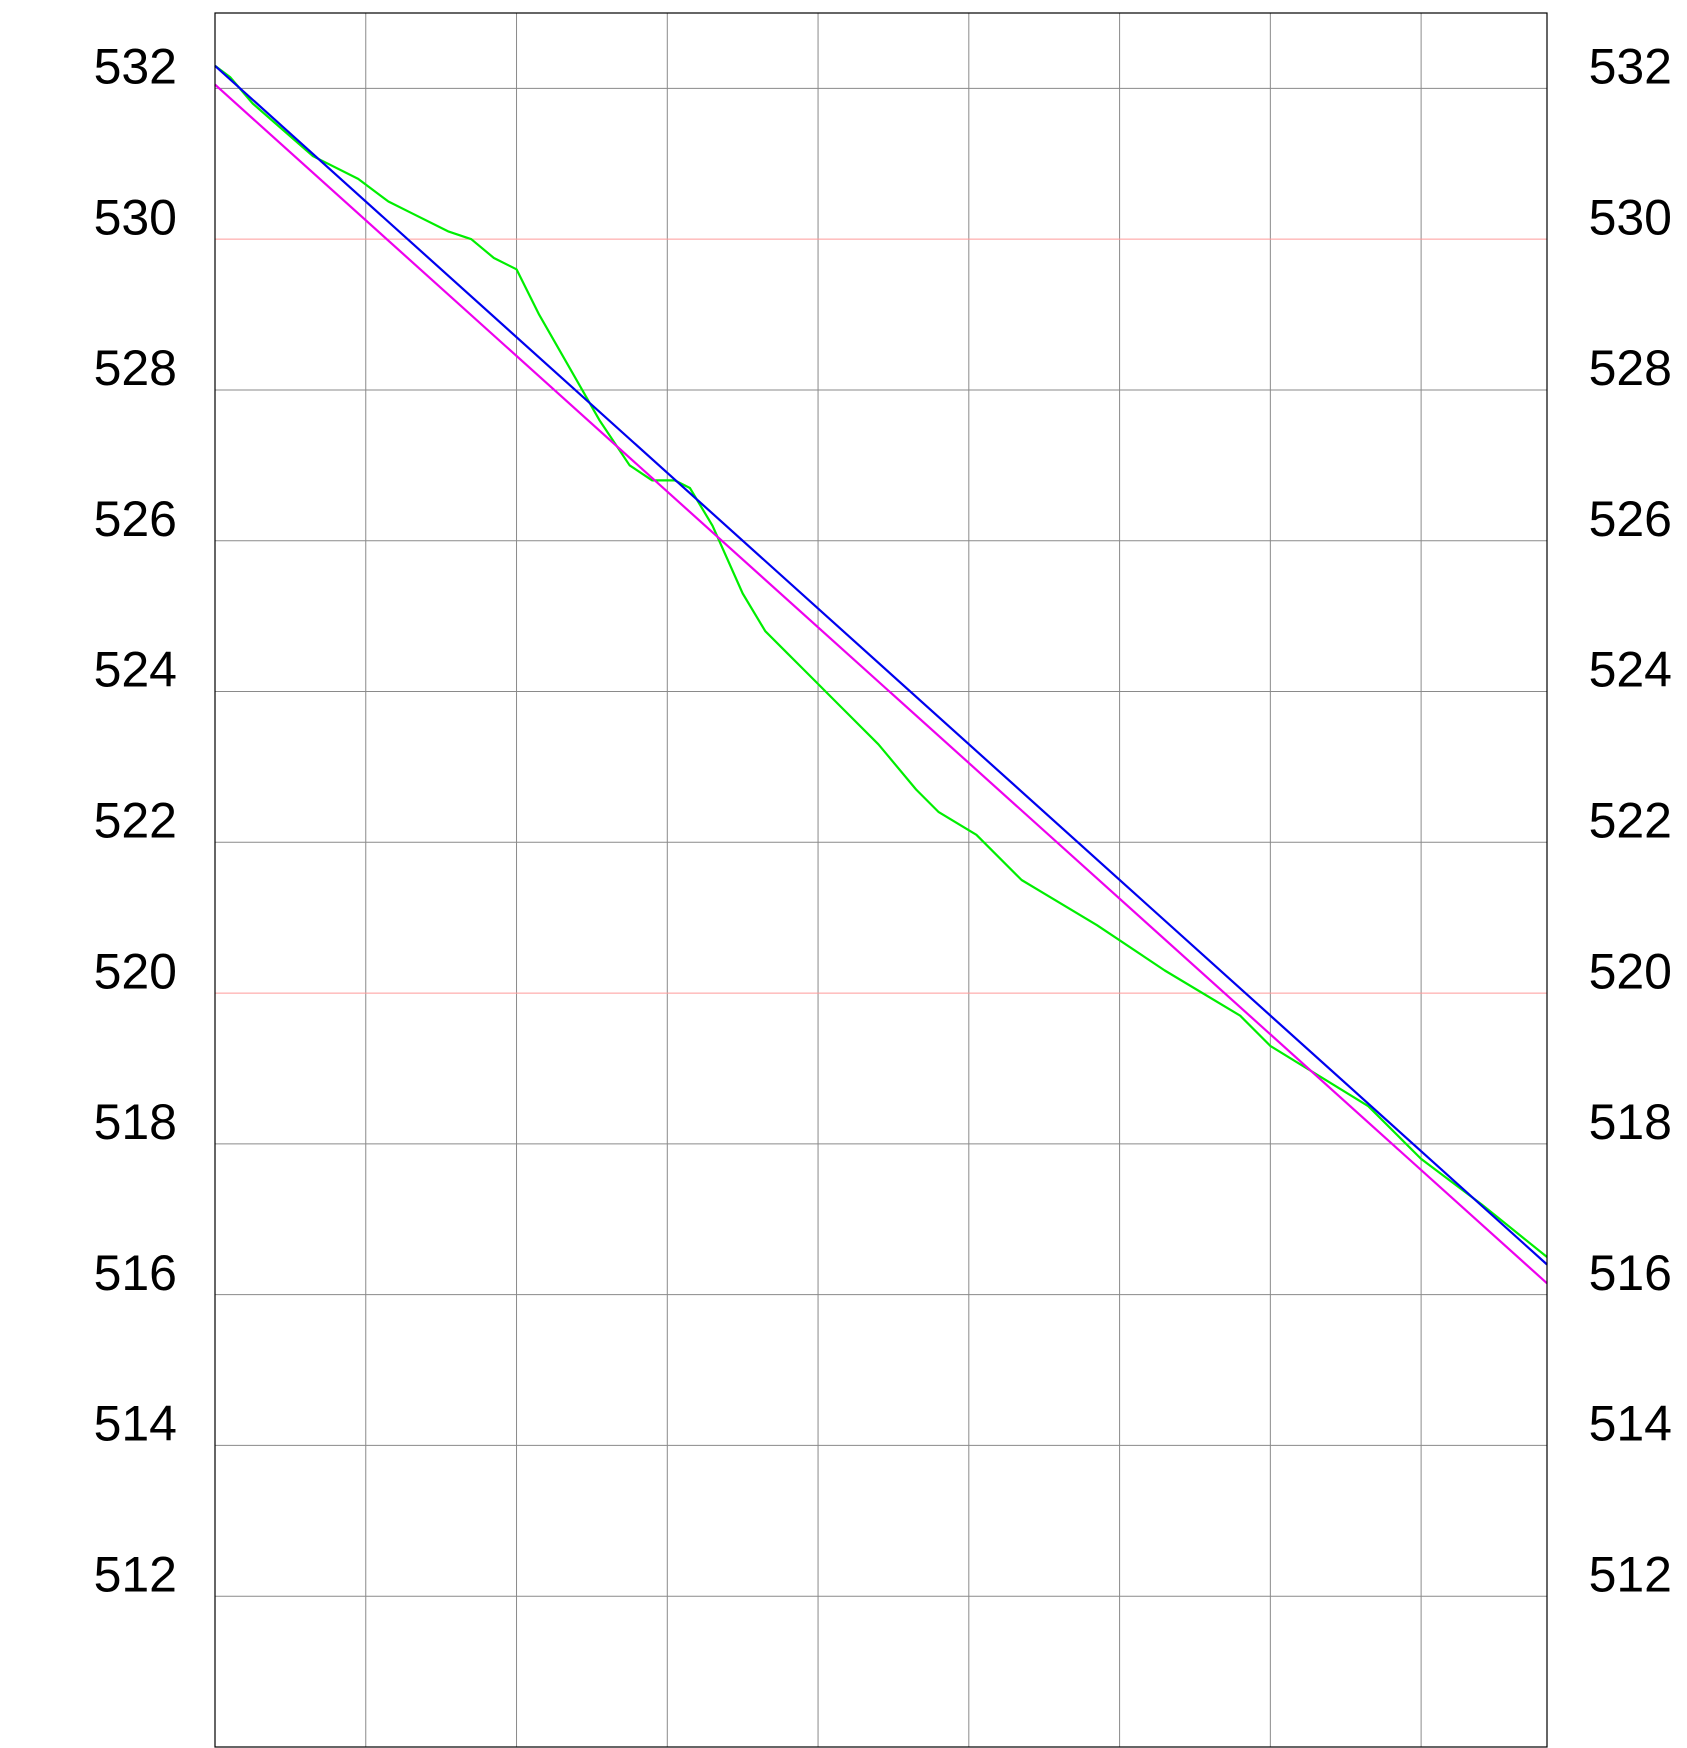  What do you see at coordinates (1630, 1574) in the screenshot?
I see `y-tick-label-right: 512` at bounding box center [1630, 1574].